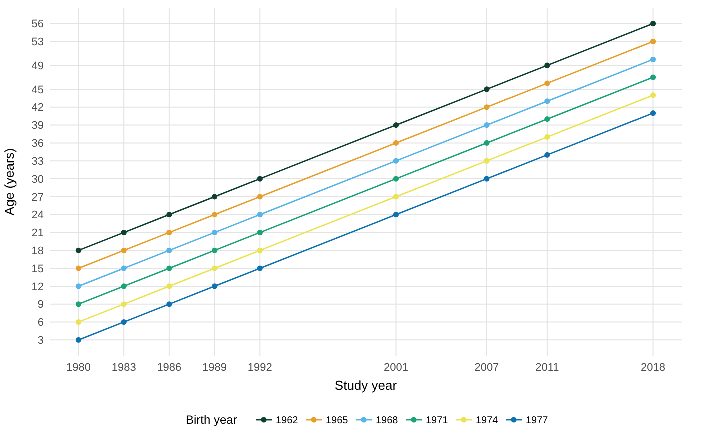 The height and width of the screenshot is (438, 702). What do you see at coordinates (437, 421) in the screenshot?
I see `legend-label: 1971` at bounding box center [437, 421].